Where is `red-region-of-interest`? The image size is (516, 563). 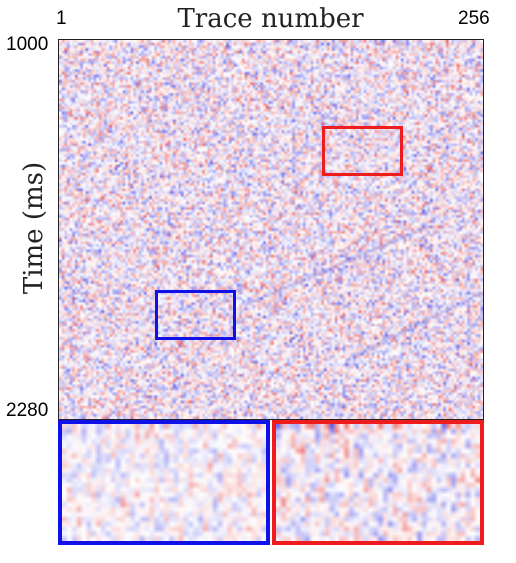
red-region-of-interest is located at coordinates (362, 151).